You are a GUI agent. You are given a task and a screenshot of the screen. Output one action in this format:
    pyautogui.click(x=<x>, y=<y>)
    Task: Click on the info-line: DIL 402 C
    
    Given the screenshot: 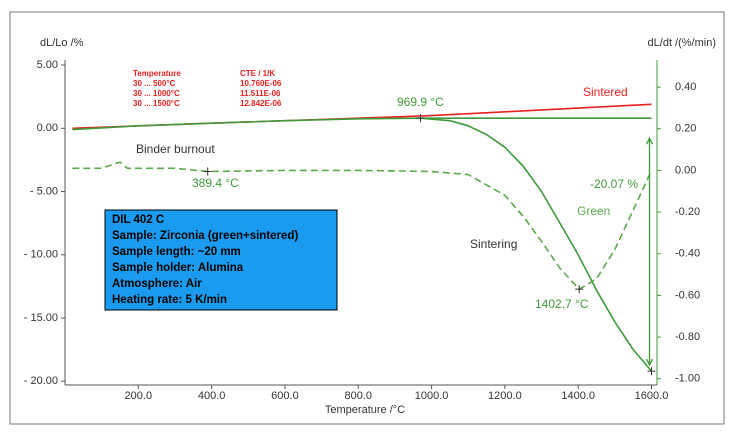 What is the action you would take?
    pyautogui.click(x=138, y=220)
    